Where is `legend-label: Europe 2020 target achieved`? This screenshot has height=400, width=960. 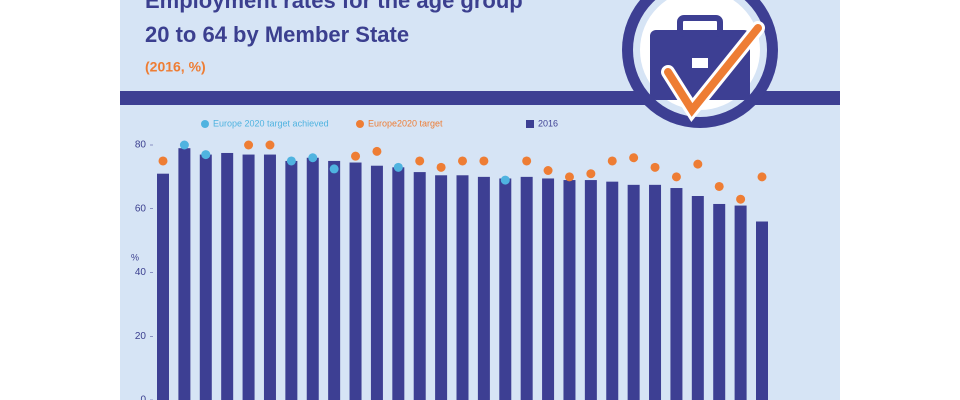 legend-label: Europe 2020 target achieved is located at coordinates (271, 123).